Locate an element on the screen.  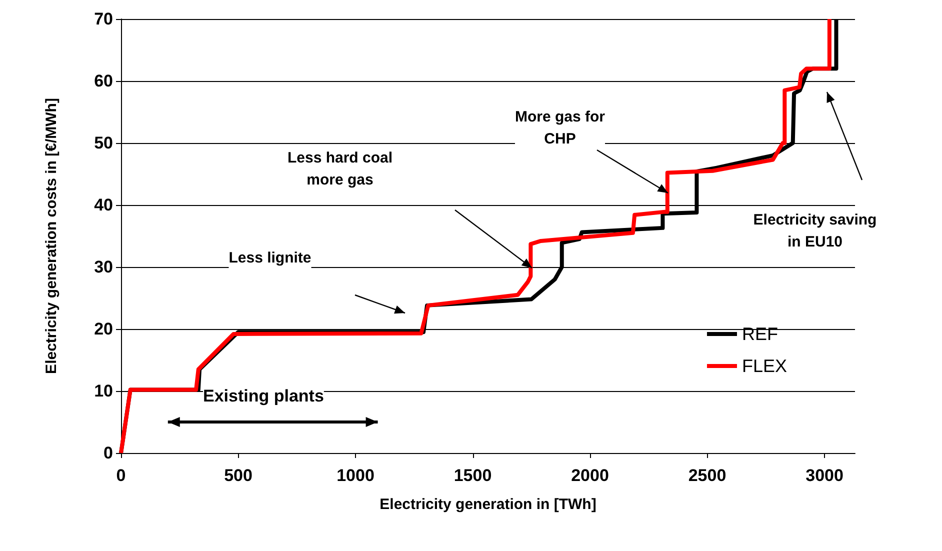
annotation: Less hard coal more gas is located at coordinates (340, 169).